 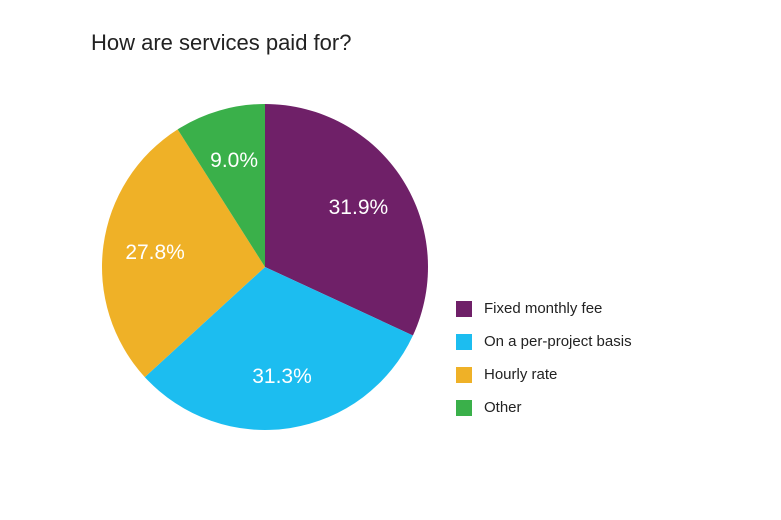 I want to click on legend-label: On a per-project basis, so click(x=558, y=341).